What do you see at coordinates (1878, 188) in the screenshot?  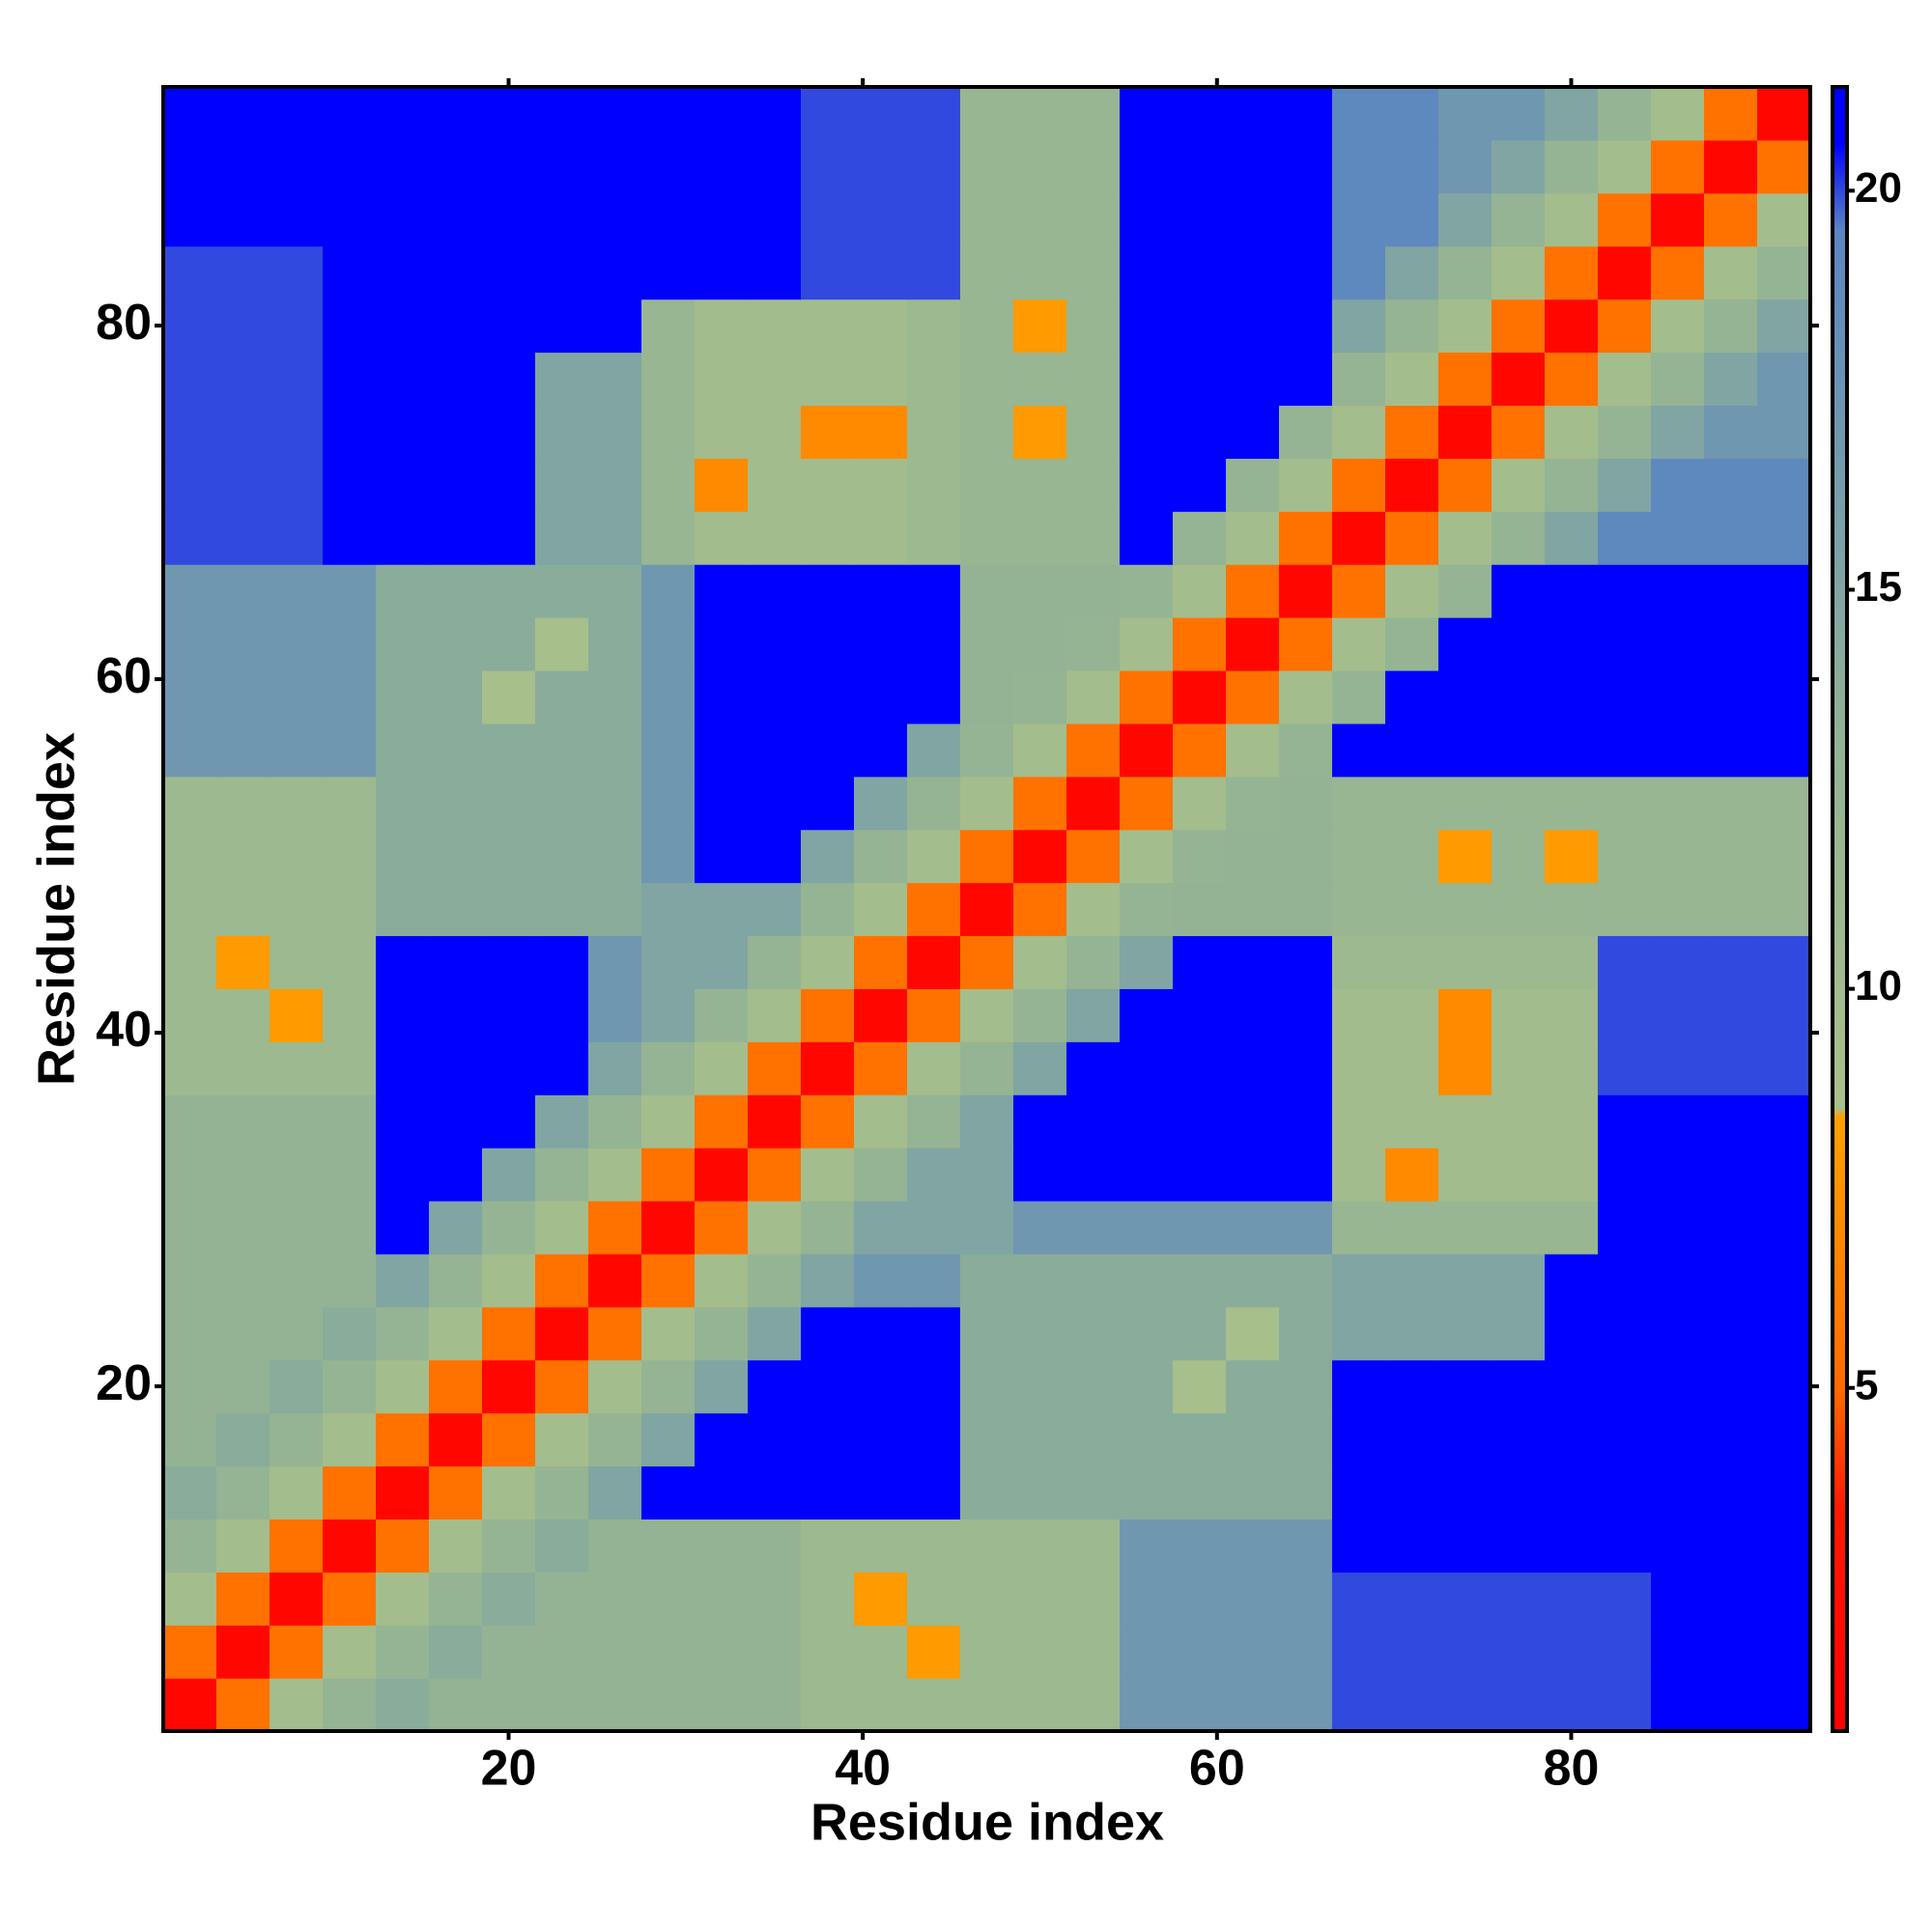 I see `colorbar-tick-label: 20` at bounding box center [1878, 188].